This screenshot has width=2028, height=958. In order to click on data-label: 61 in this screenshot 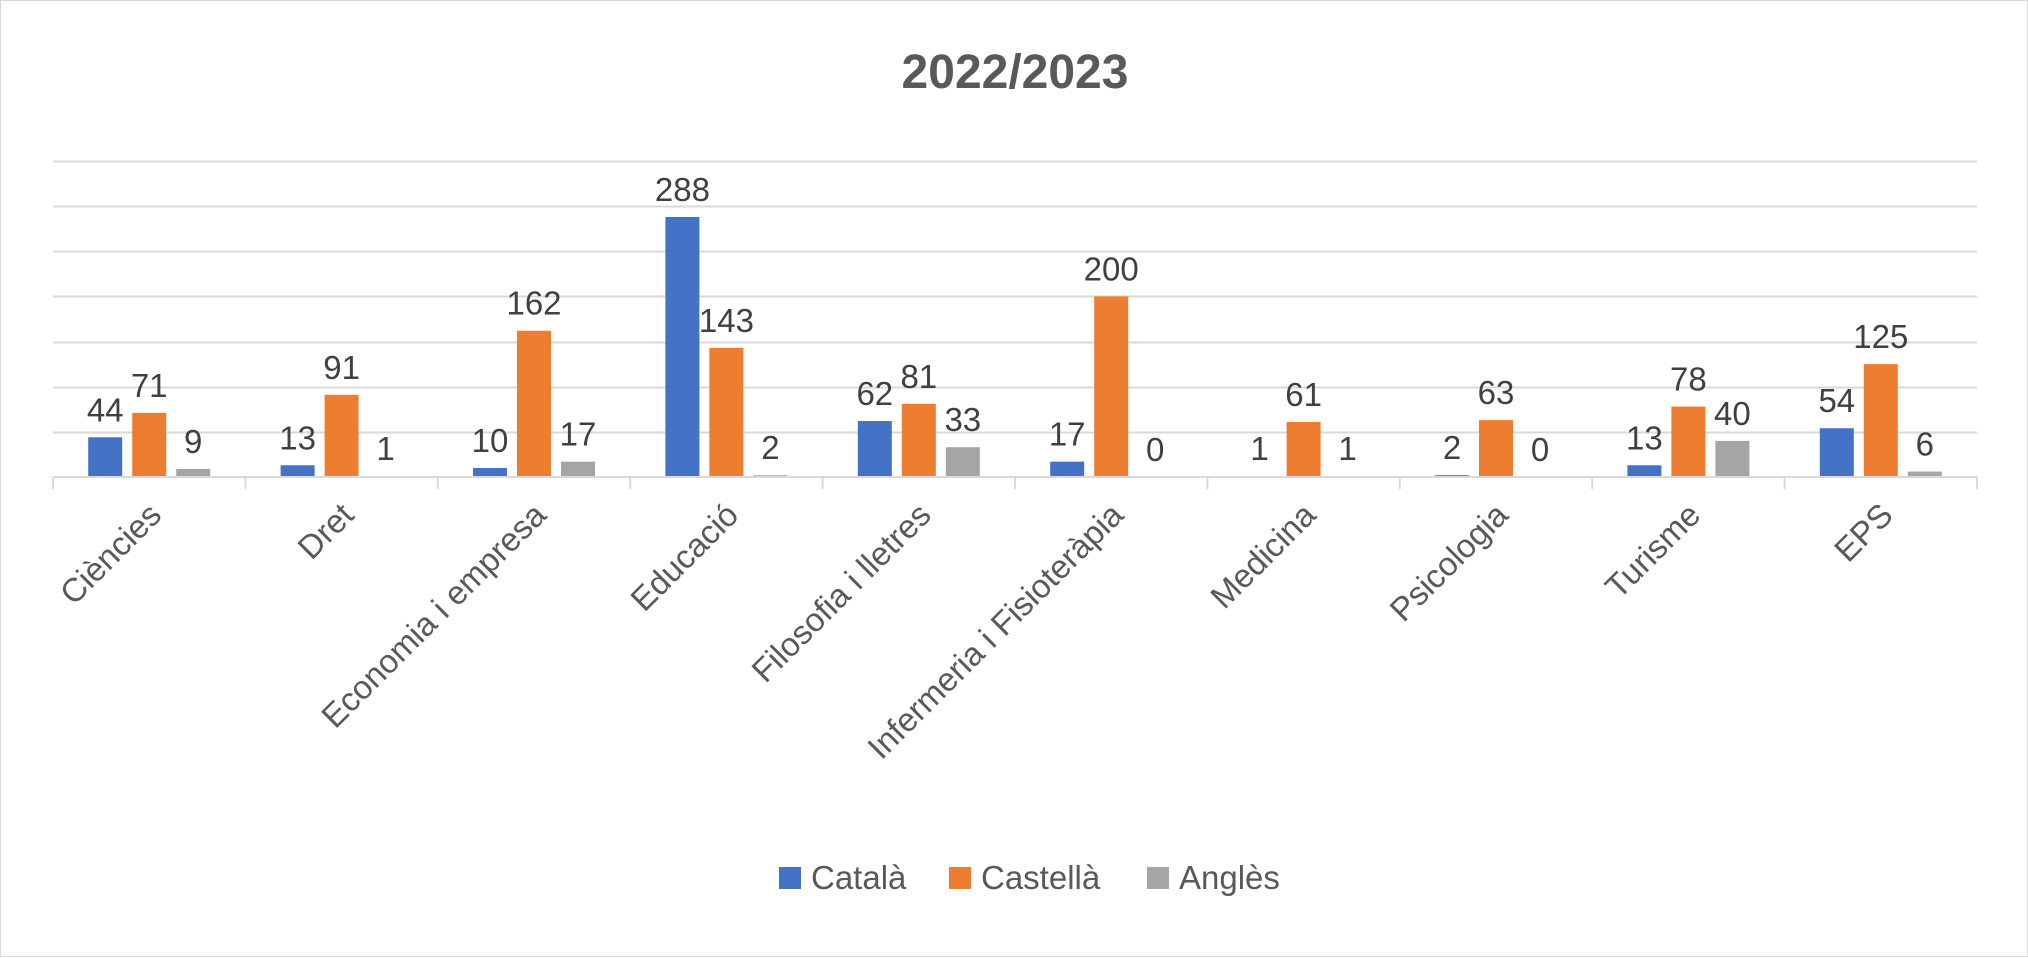, I will do `click(1303, 394)`.